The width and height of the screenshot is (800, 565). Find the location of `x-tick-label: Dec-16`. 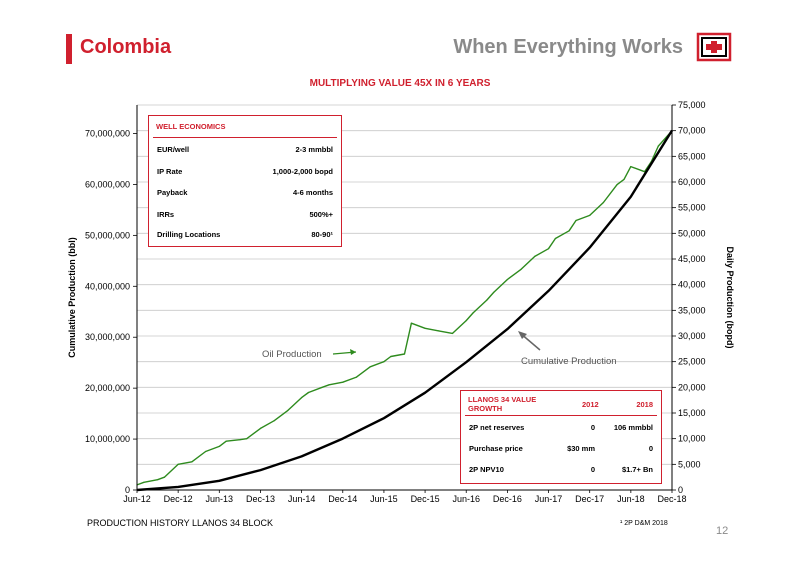

x-tick-label: Dec-16 is located at coordinates (507, 499).